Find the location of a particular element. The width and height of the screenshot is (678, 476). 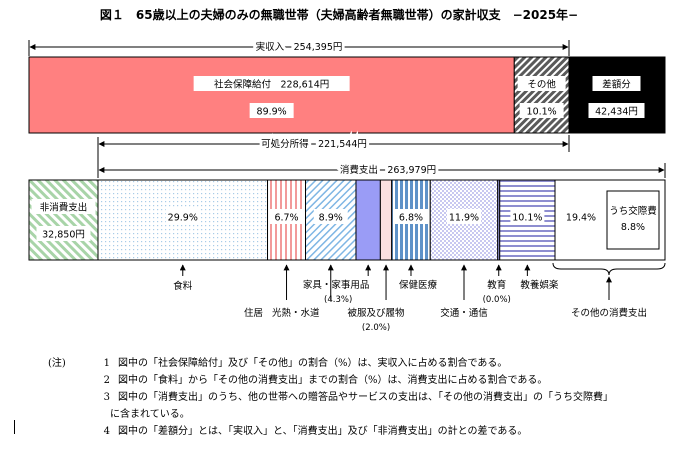

note-number: 4 is located at coordinates (106, 431).